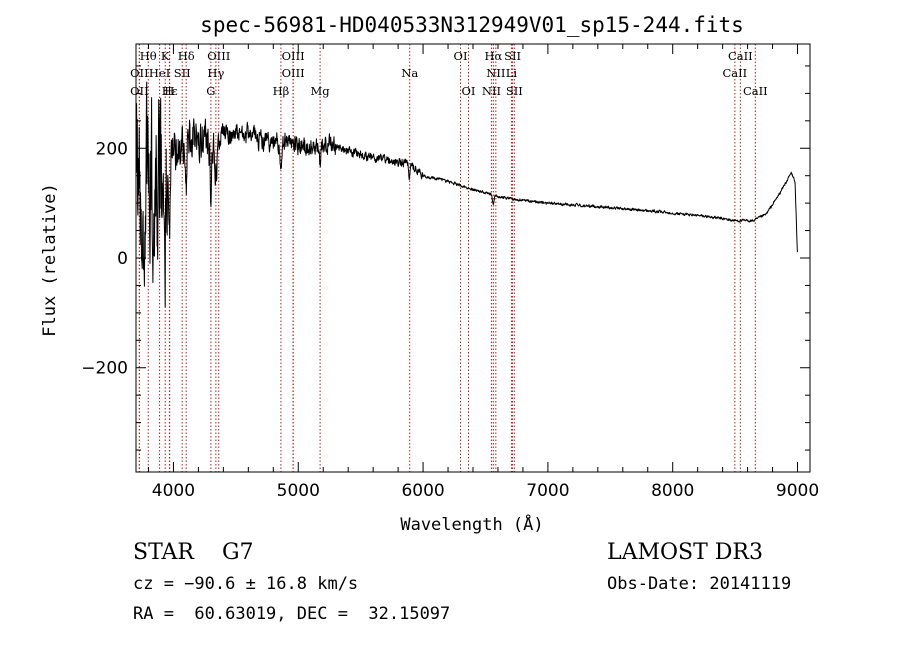 The height and width of the screenshot is (654, 900). I want to click on x-tick-label: 4000, so click(173, 491).